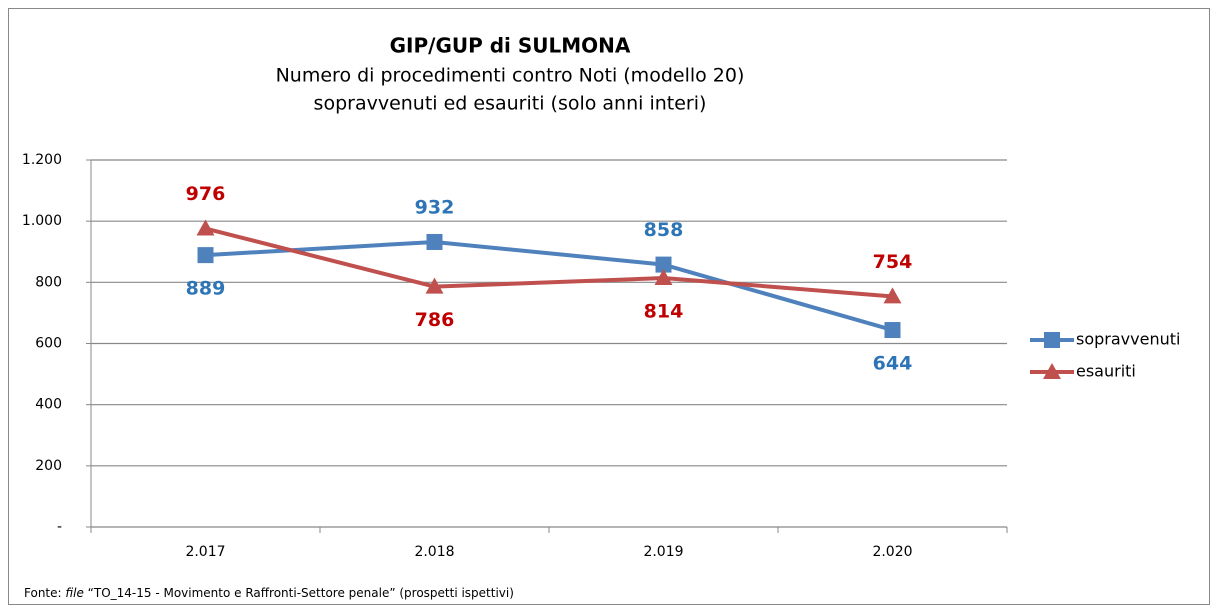 The image size is (1218, 610). Describe the element at coordinates (42, 160) in the screenshot. I see `y-tick-label: 1.200` at that location.